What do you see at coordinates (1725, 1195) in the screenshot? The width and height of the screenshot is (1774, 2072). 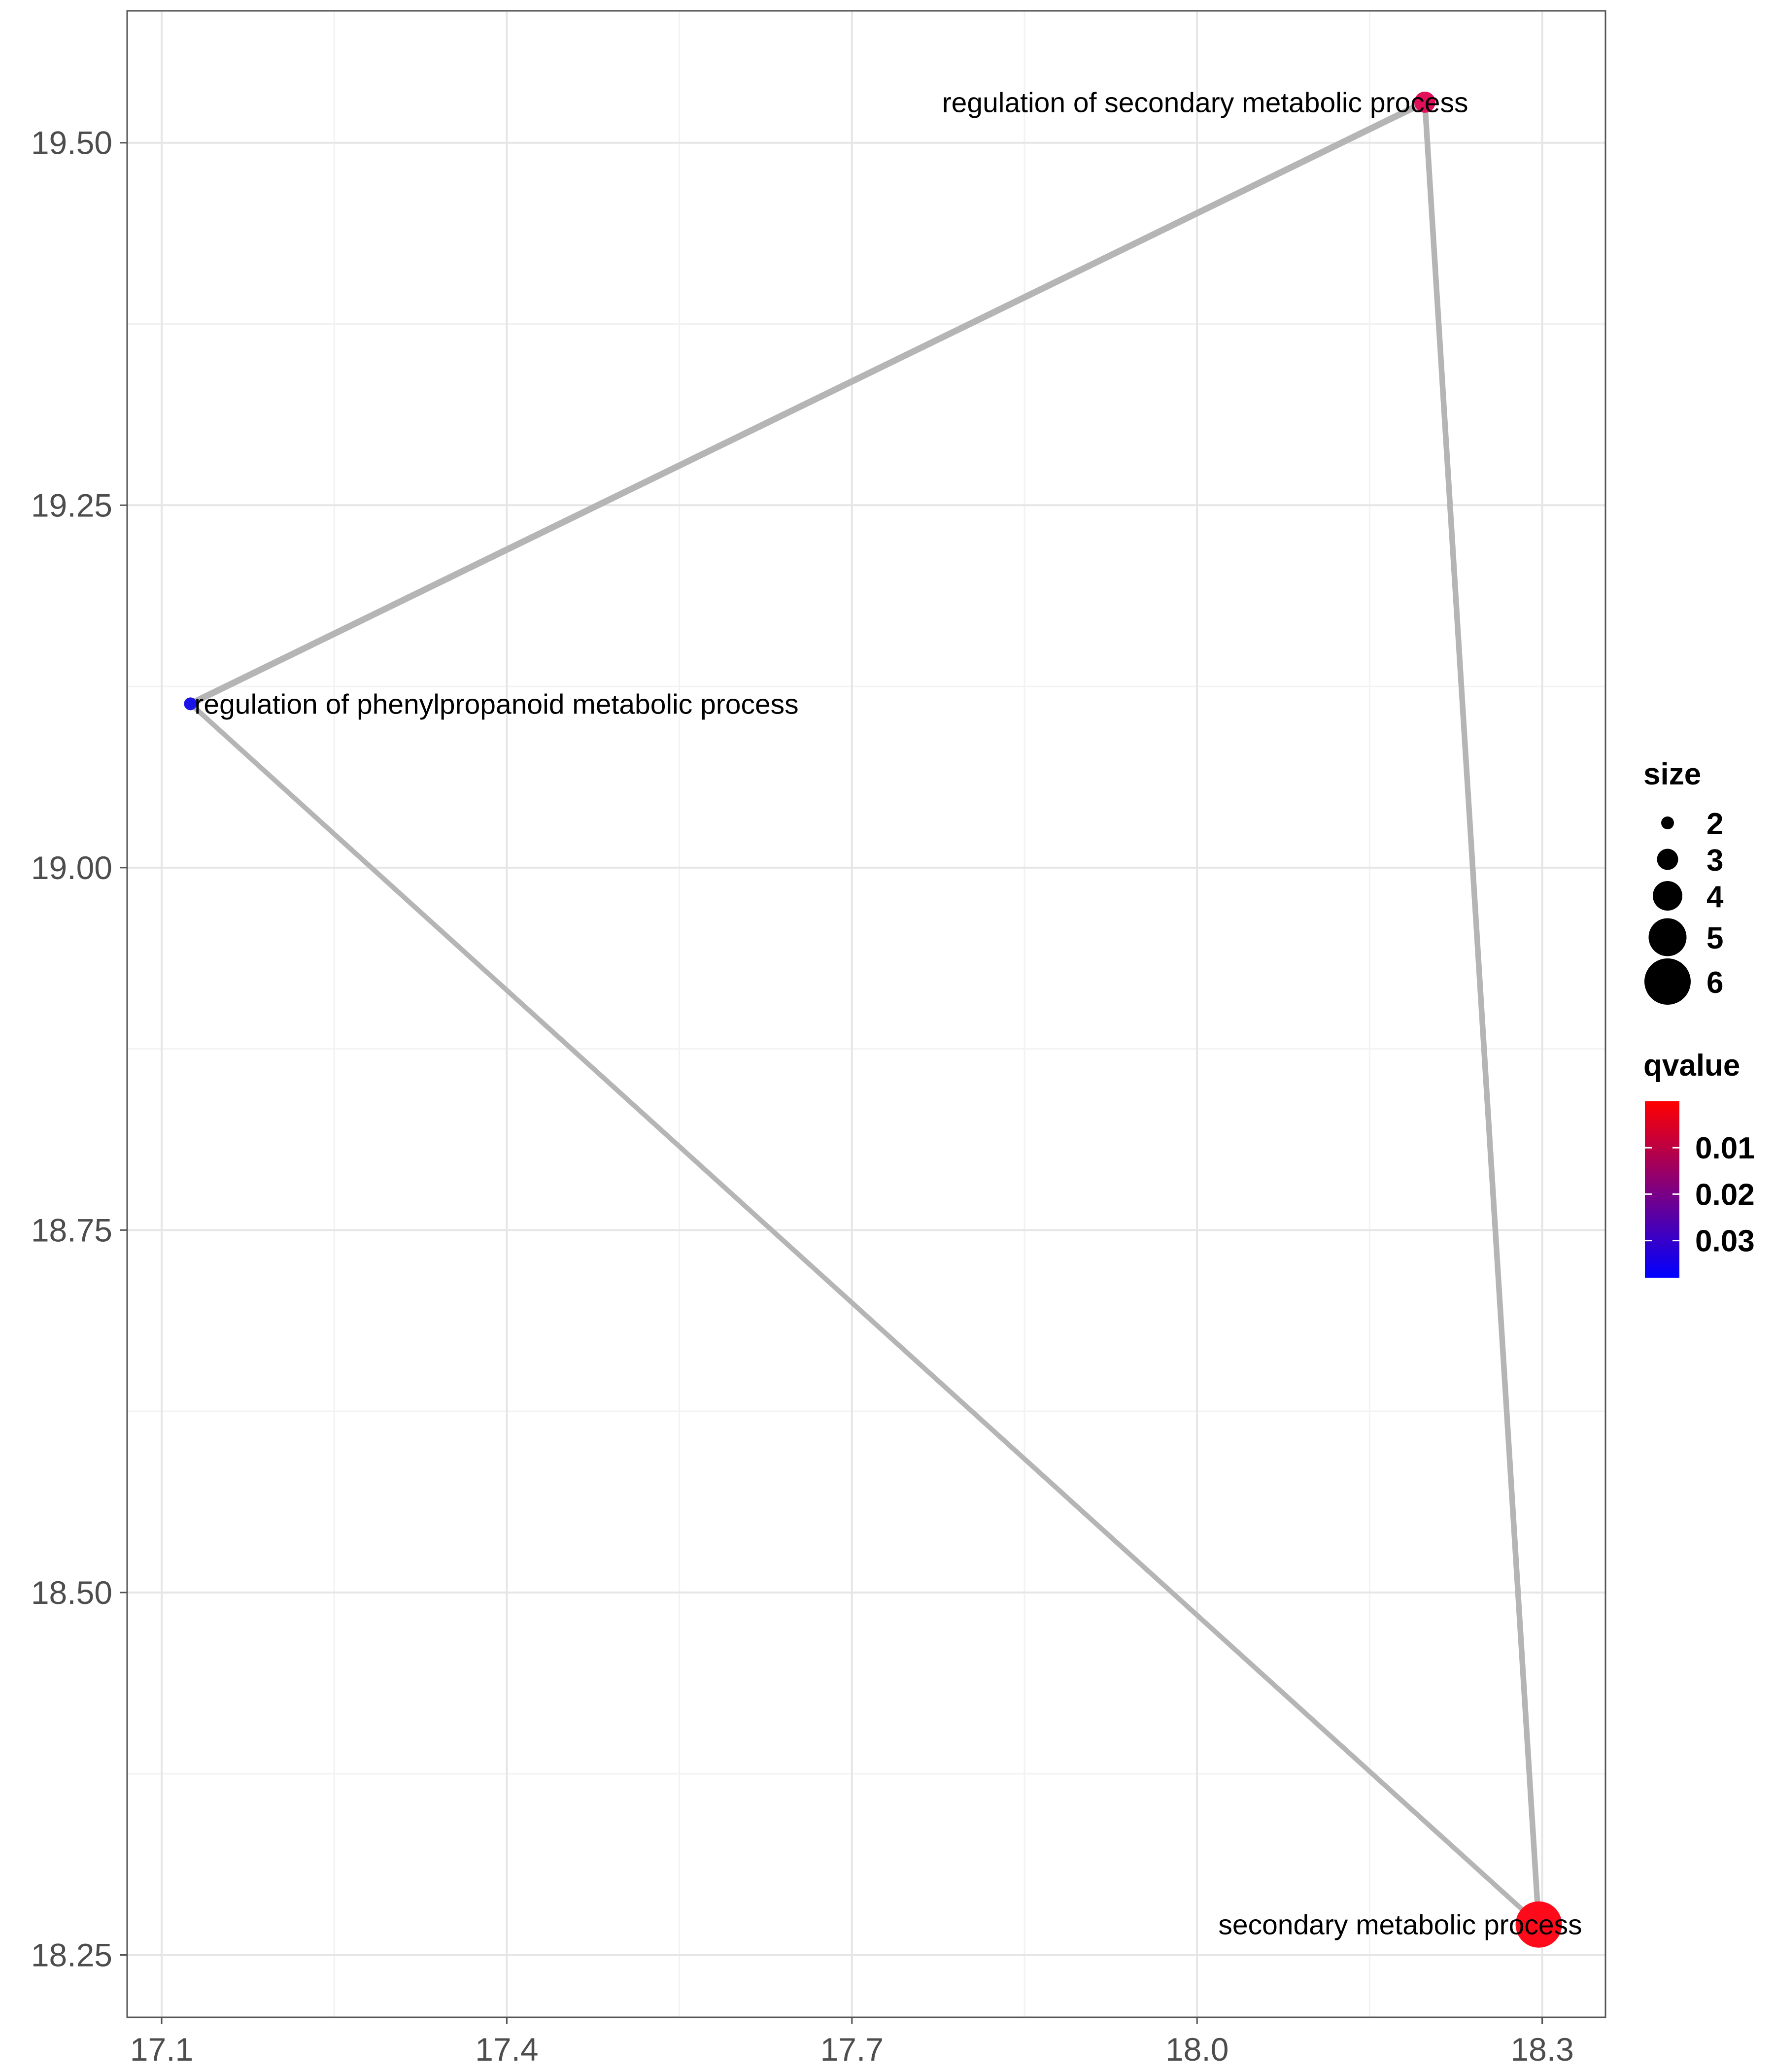 I see `qvalue-legend-label: 0.02` at bounding box center [1725, 1195].